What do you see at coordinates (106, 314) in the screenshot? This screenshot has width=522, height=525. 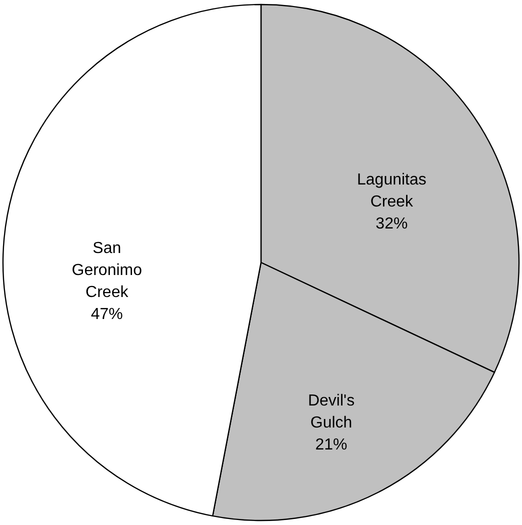 I see `data-label: 47%` at bounding box center [106, 314].